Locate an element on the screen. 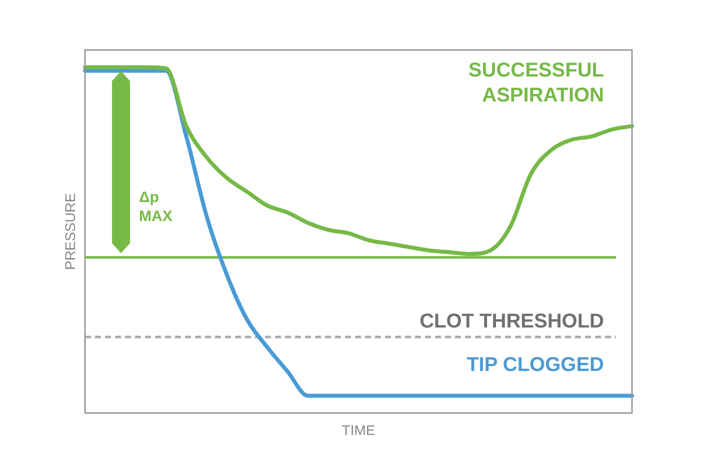 The width and height of the screenshot is (720, 450). series-label: TIP CLOGGED is located at coordinates (535, 365).